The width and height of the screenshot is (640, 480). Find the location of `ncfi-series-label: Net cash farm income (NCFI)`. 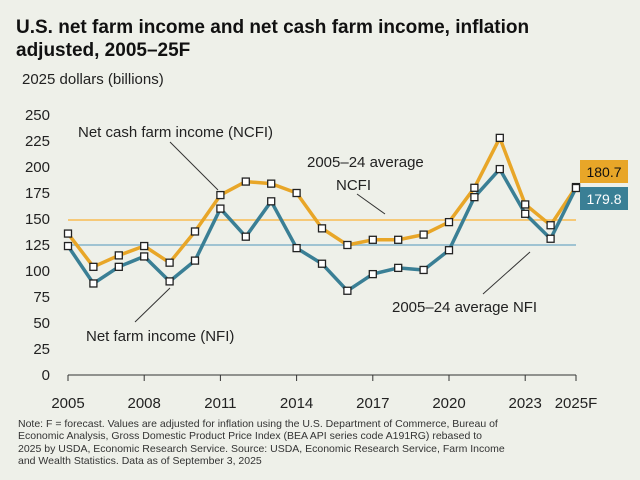

ncfi-series-label: Net cash farm income (NCFI) is located at coordinates (175, 132).